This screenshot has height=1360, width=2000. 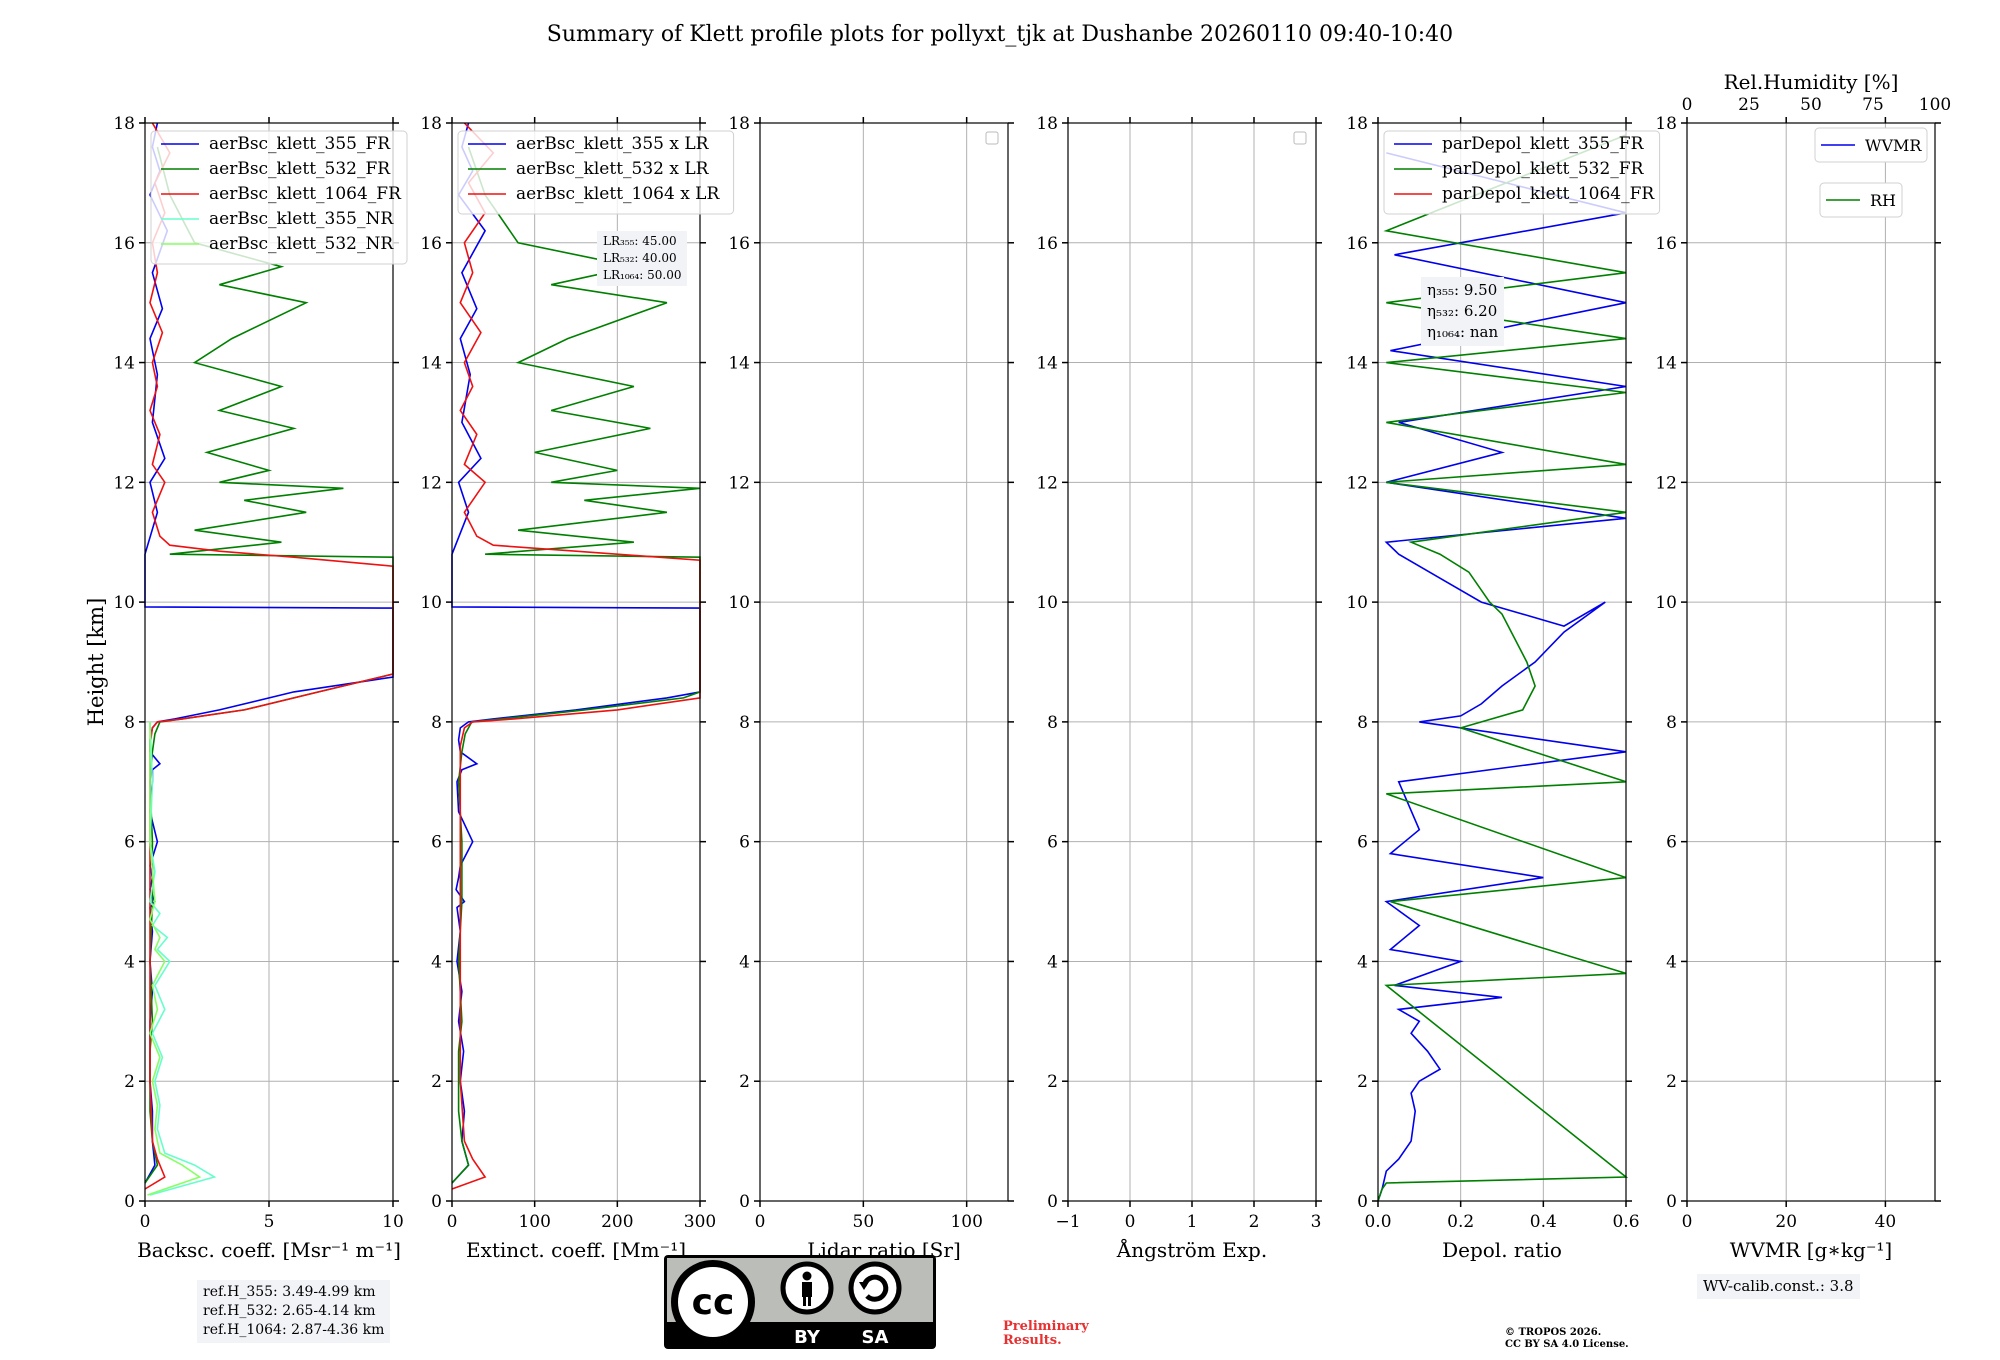 What do you see at coordinates (1625, 1222) in the screenshot?
I see `x-tick-label: 0.6` at bounding box center [1625, 1222].